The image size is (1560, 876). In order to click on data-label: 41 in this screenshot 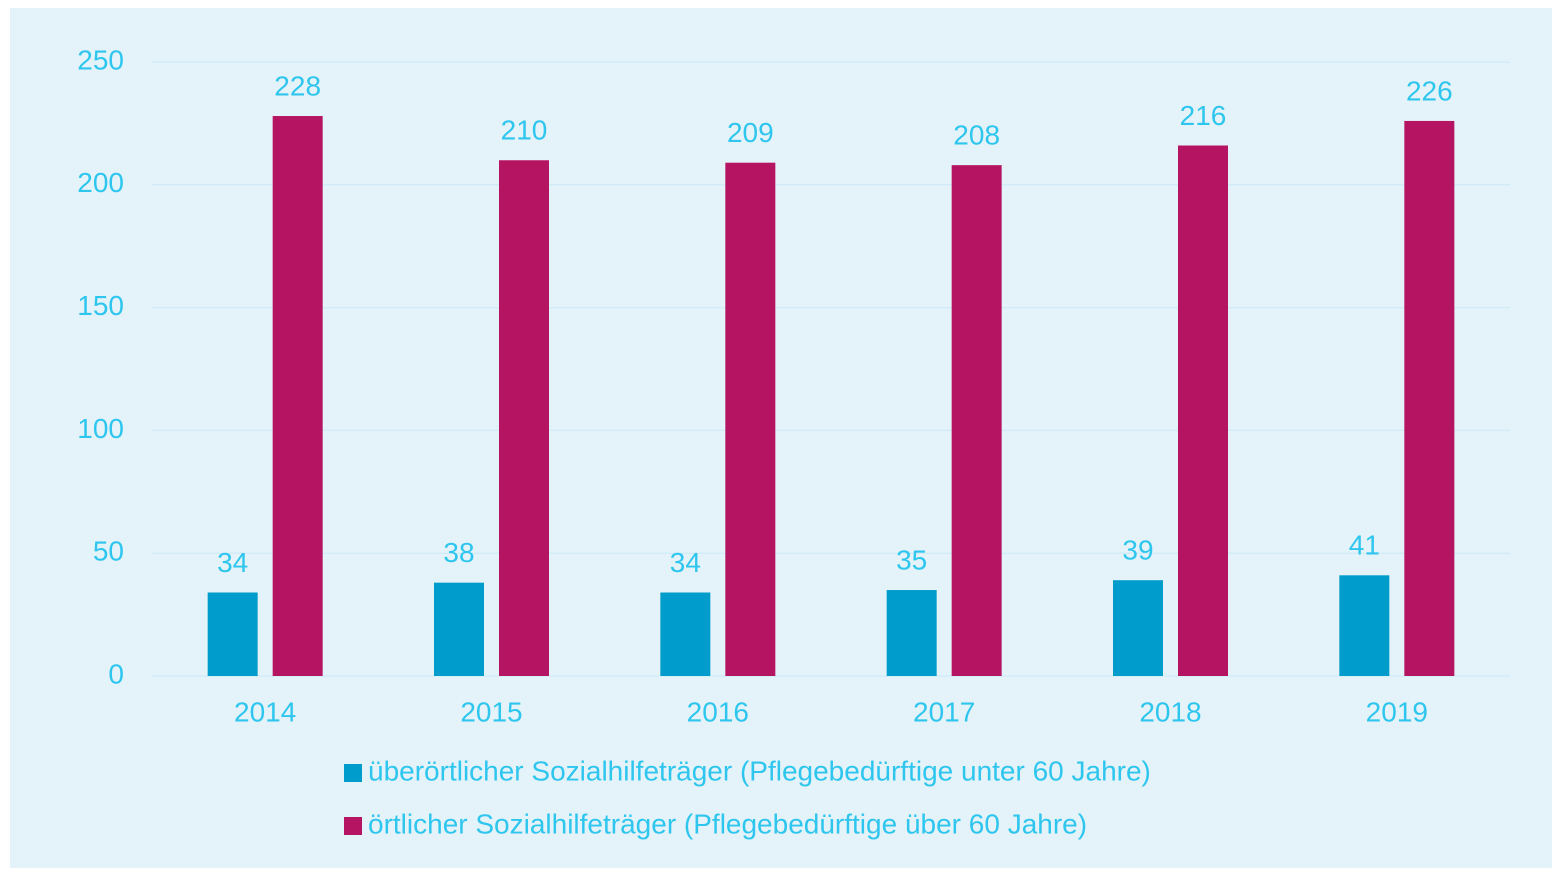, I will do `click(1364, 545)`.